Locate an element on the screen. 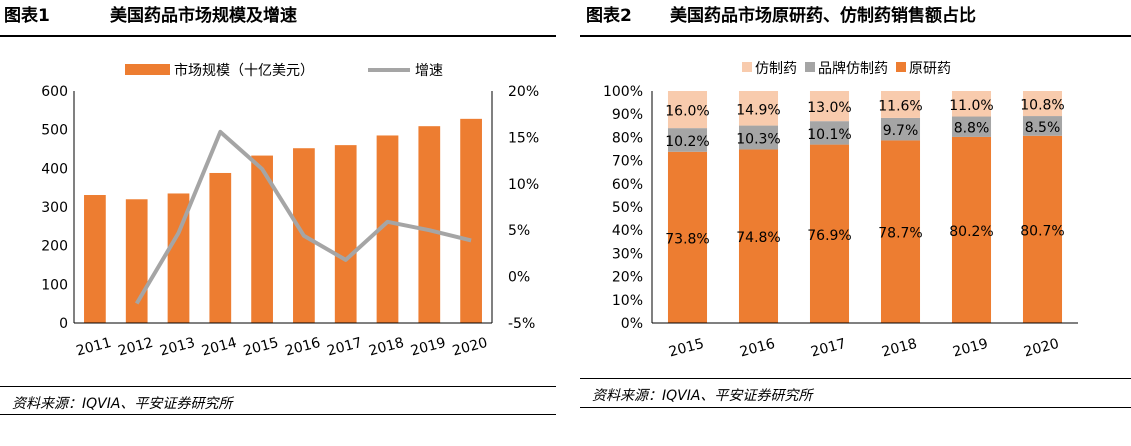 This screenshot has width=1131, height=446. figure-2-bottom-rule is located at coordinates (855, 407).